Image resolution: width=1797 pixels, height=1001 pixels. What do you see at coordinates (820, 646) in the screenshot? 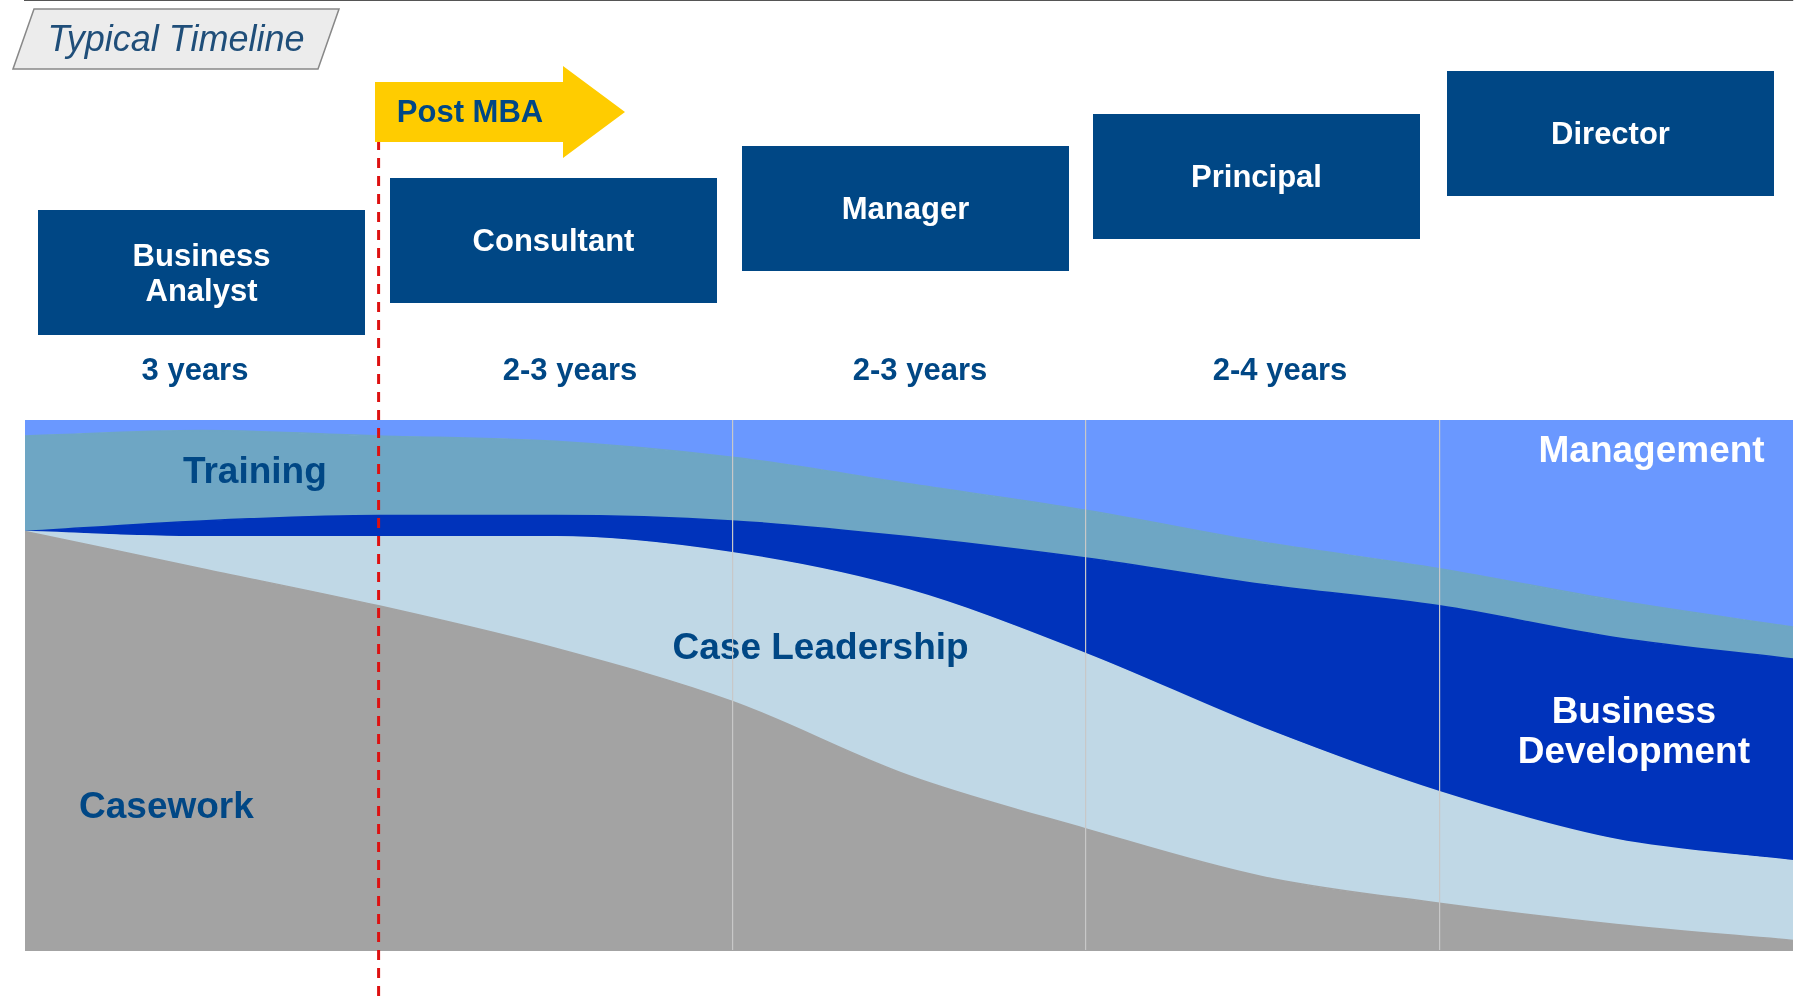
I see `series-label: Case Leadership` at bounding box center [820, 646].